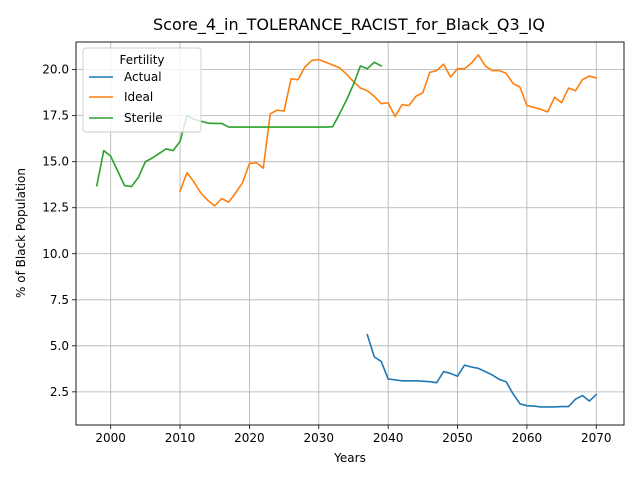 This screenshot has height=480, width=640. Describe the element at coordinates (21, 233) in the screenshot. I see `y-axis-label: % of Black Population` at that location.